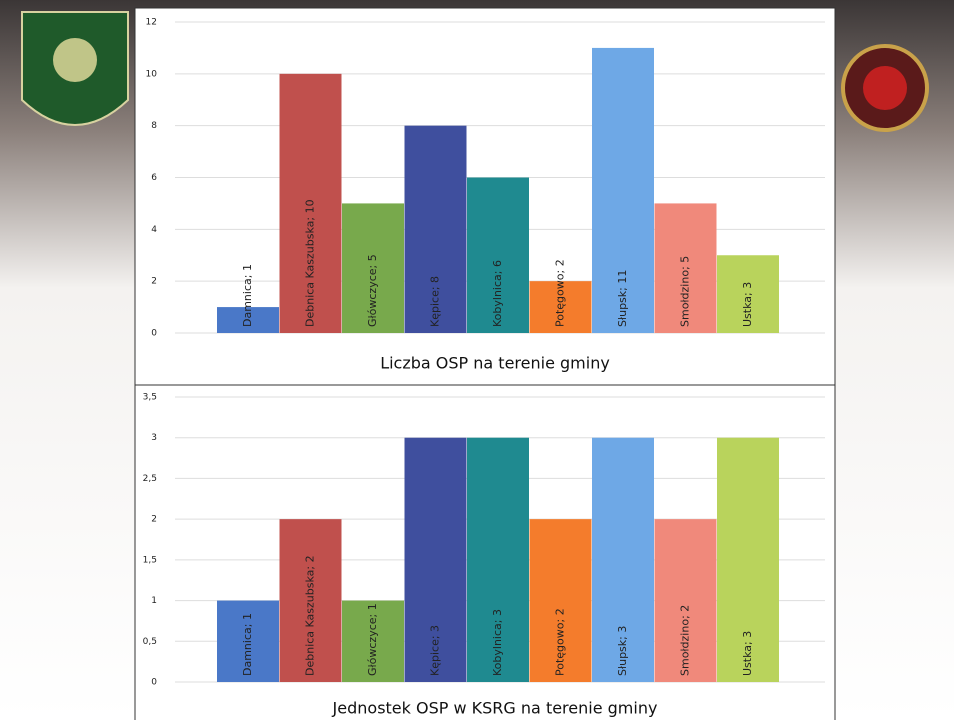 The width and height of the screenshot is (954, 720). I want to click on chart-title: Liczba OSP na terenie gminy, so click(495, 363).